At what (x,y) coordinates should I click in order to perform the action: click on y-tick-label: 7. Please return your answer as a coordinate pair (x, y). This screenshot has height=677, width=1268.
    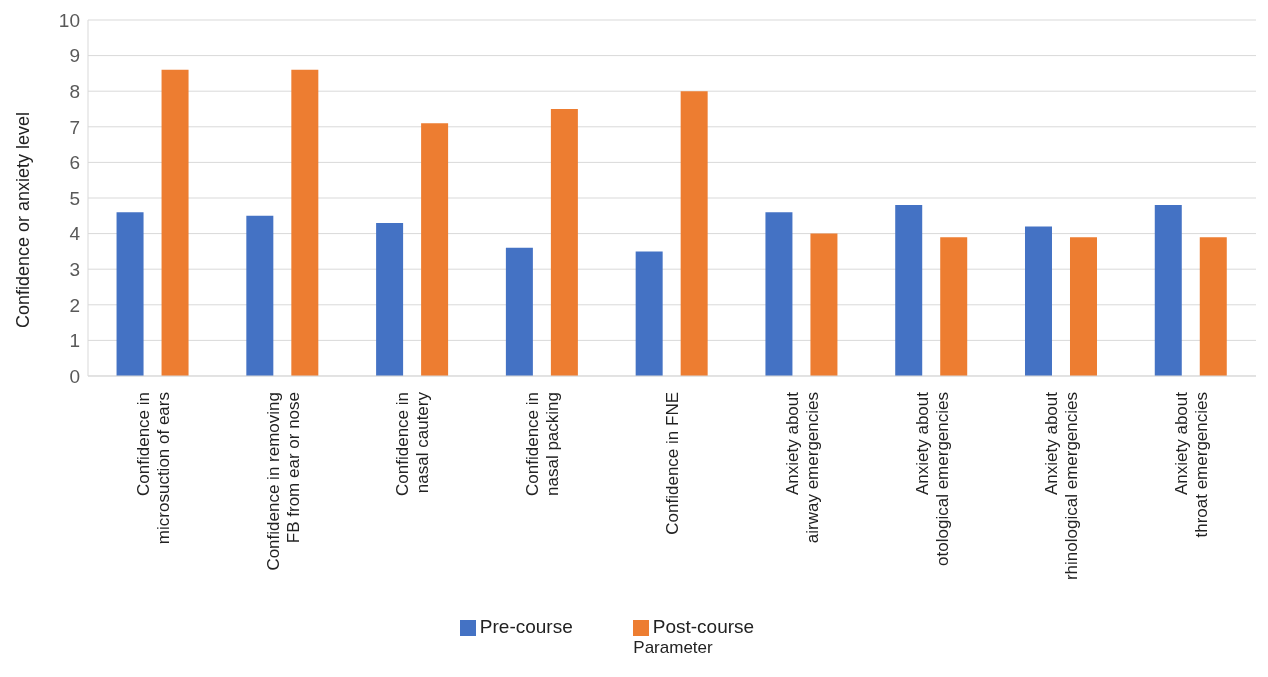
    Looking at the image, I should click on (74, 127).